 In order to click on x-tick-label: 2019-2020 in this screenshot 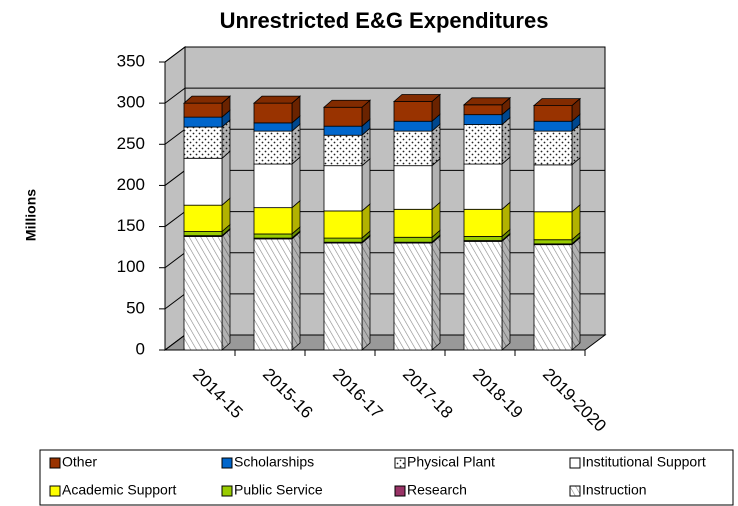, I will do `click(574, 400)`.